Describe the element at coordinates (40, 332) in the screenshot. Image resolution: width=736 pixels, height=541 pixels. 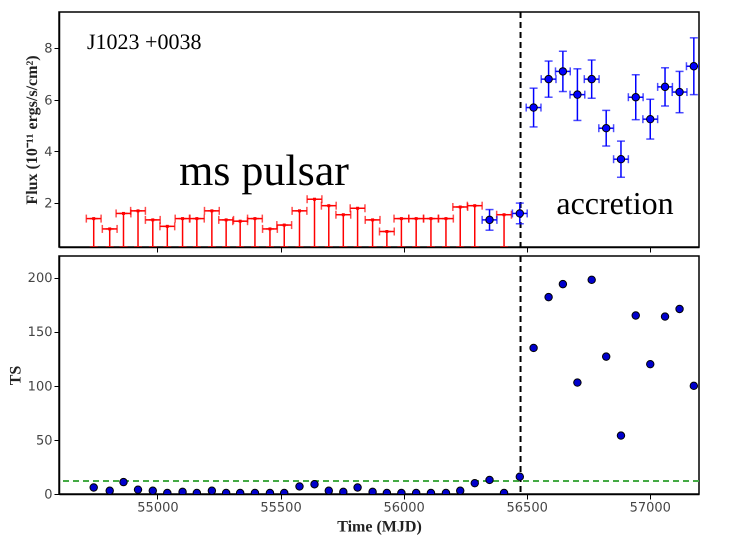
I see `y-tick-label: 150` at that location.